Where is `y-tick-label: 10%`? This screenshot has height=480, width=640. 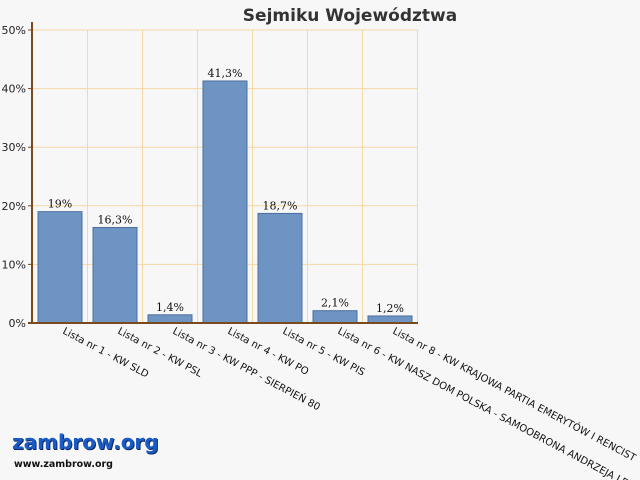 y-tick-label: 10% is located at coordinates (14, 264).